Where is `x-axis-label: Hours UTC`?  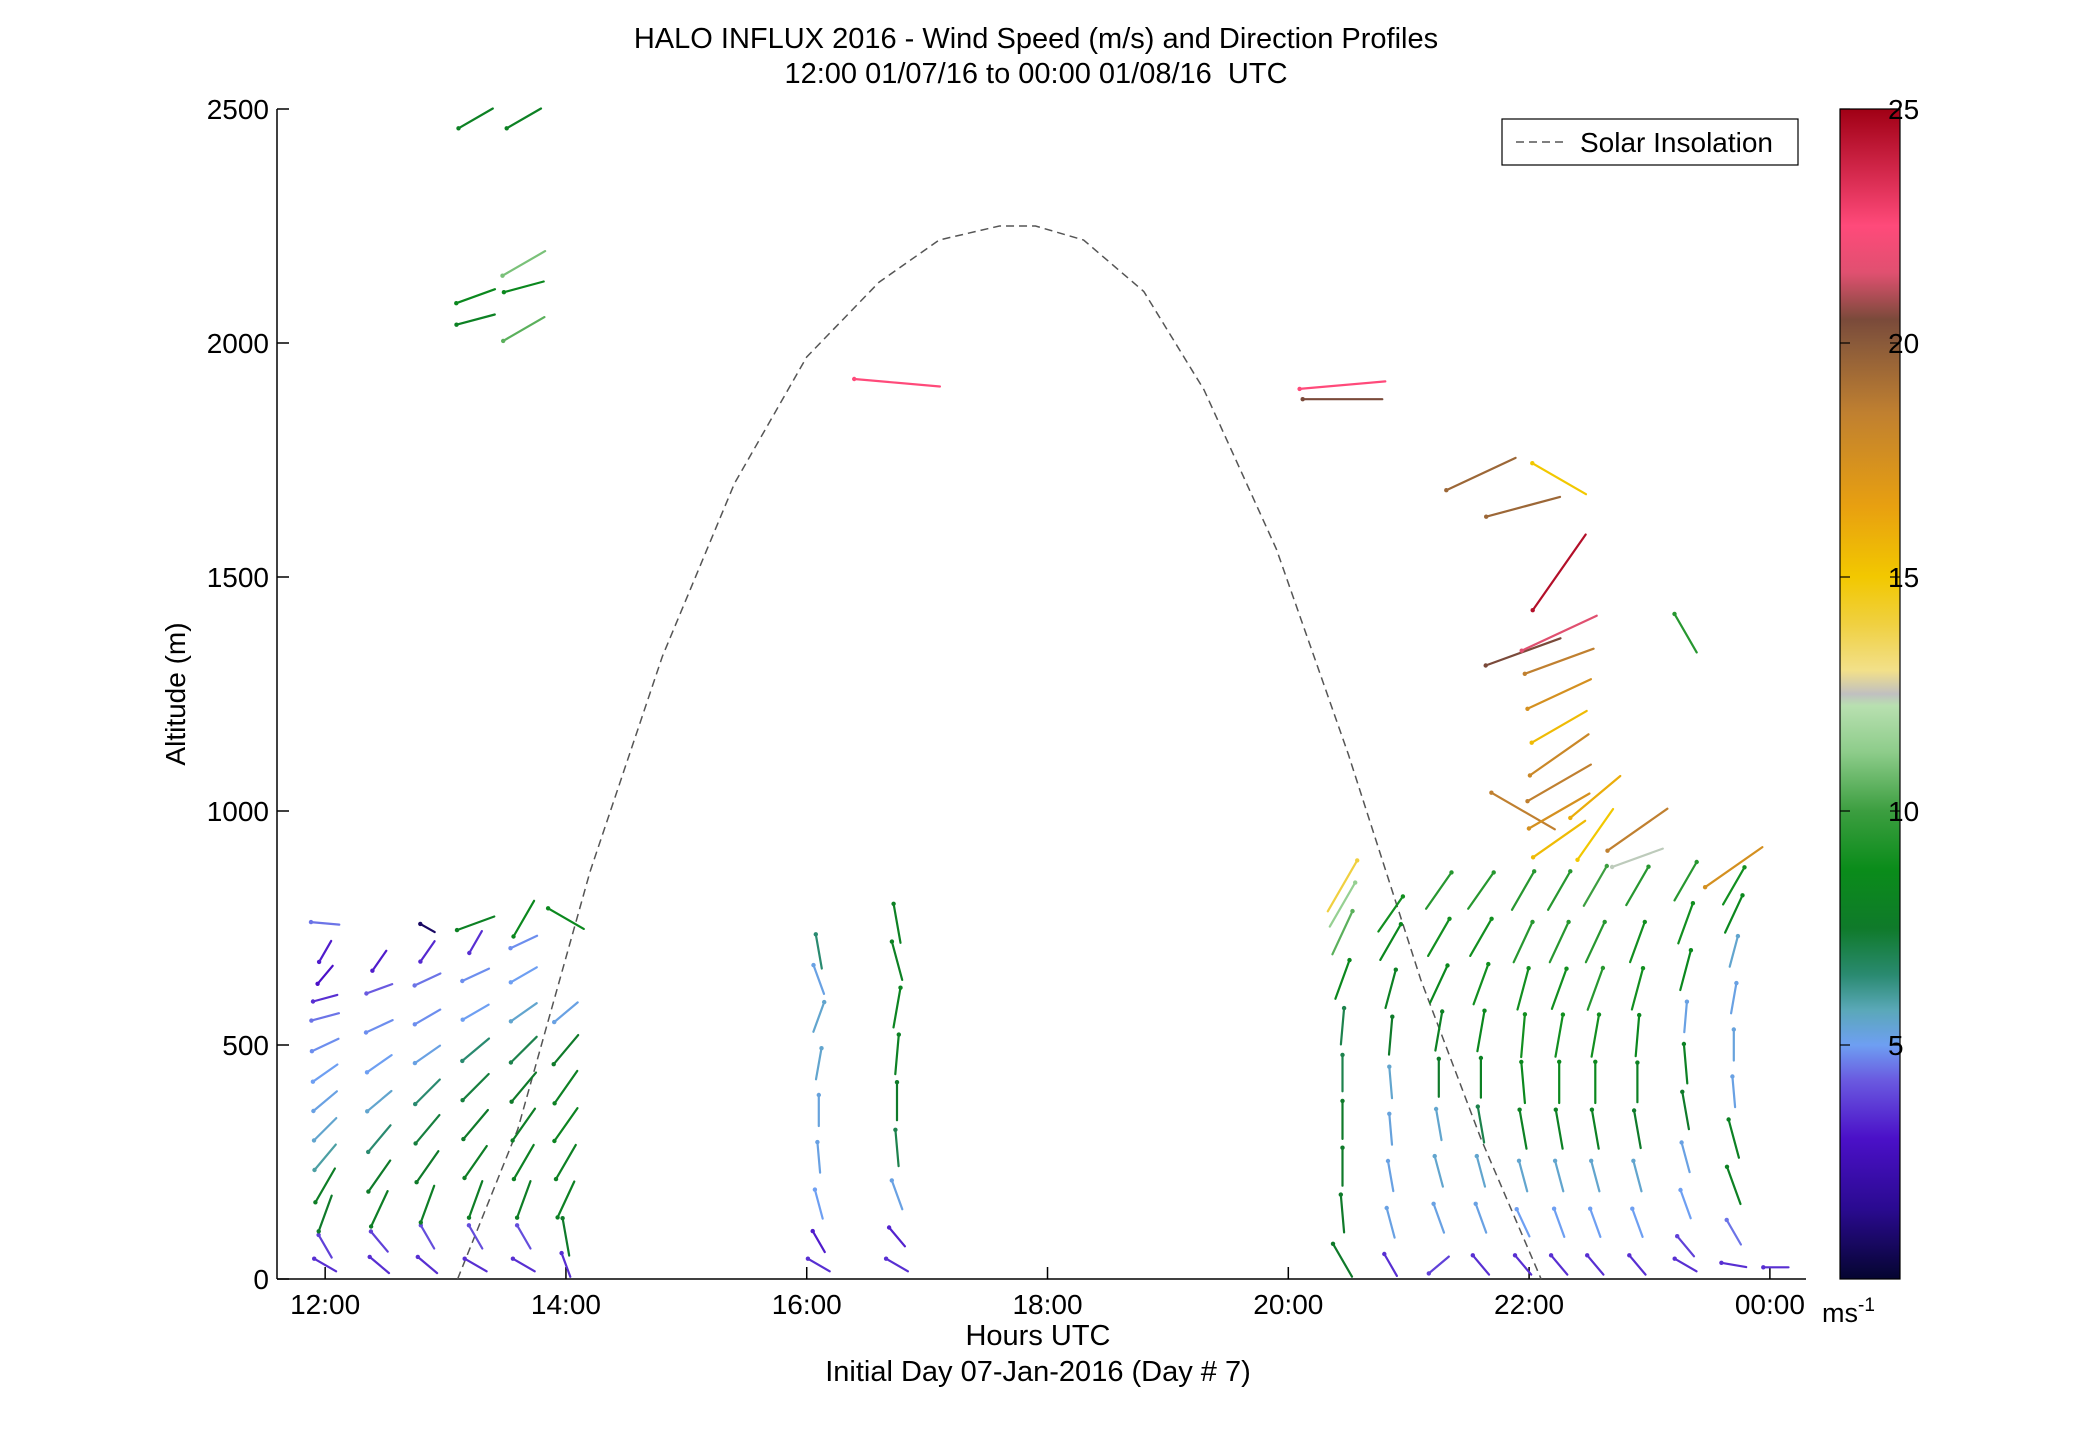 x-axis-label: Hours UTC is located at coordinates (1037, 1336).